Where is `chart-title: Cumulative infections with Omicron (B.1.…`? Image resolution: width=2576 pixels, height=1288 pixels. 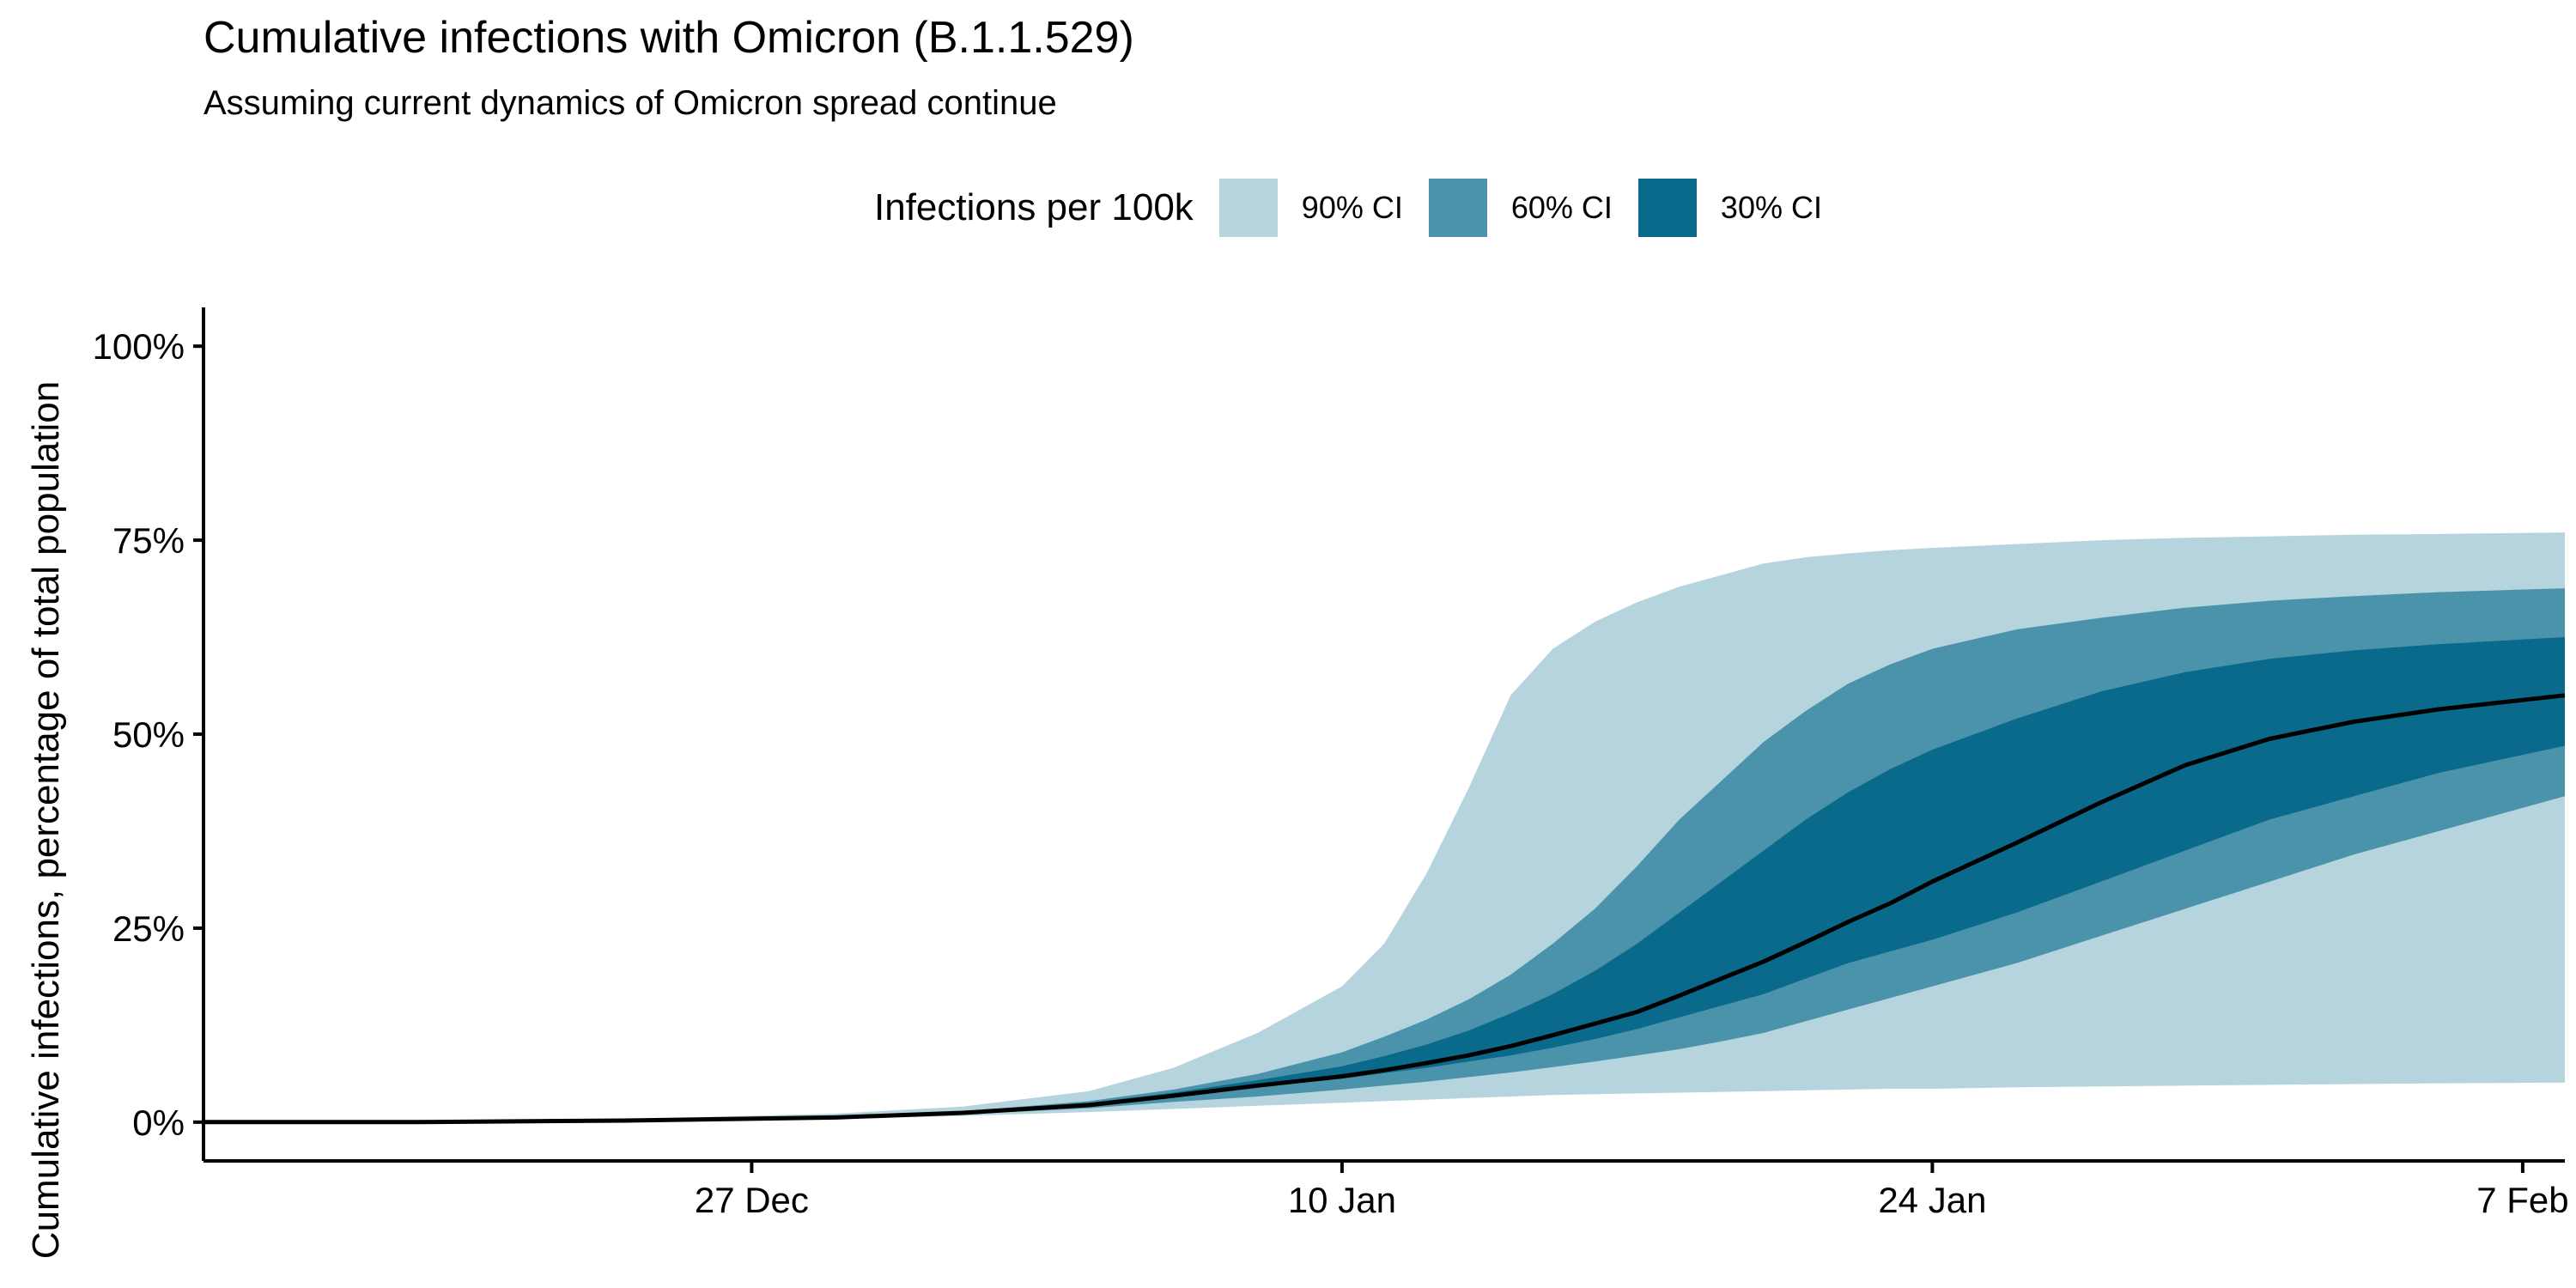
chart-title: Cumulative infections with Omicron (B.1.… is located at coordinates (669, 38).